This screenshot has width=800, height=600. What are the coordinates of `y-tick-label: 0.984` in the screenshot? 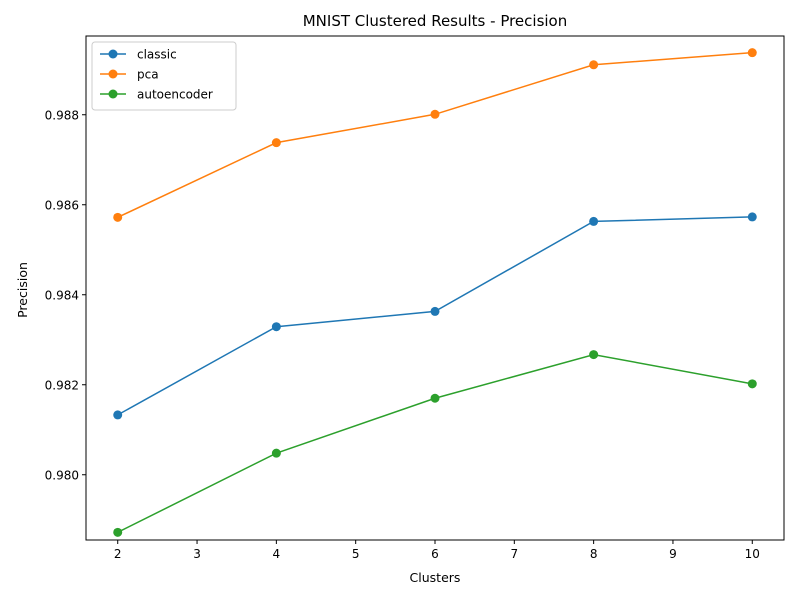 It's located at (62, 295).